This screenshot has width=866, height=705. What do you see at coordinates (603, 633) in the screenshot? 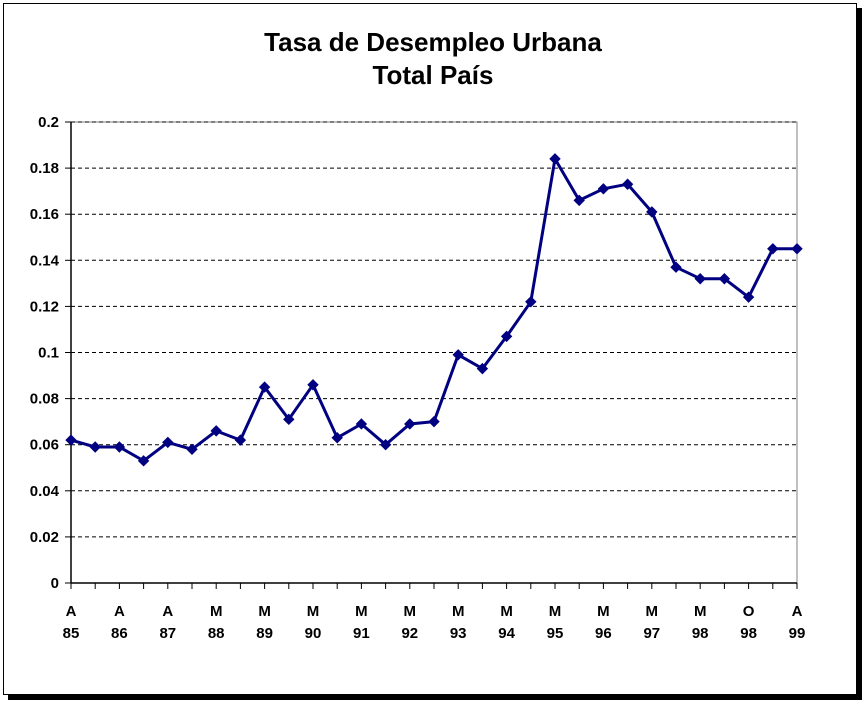
I see `x-tick-label-bottom: 96` at bounding box center [603, 633].